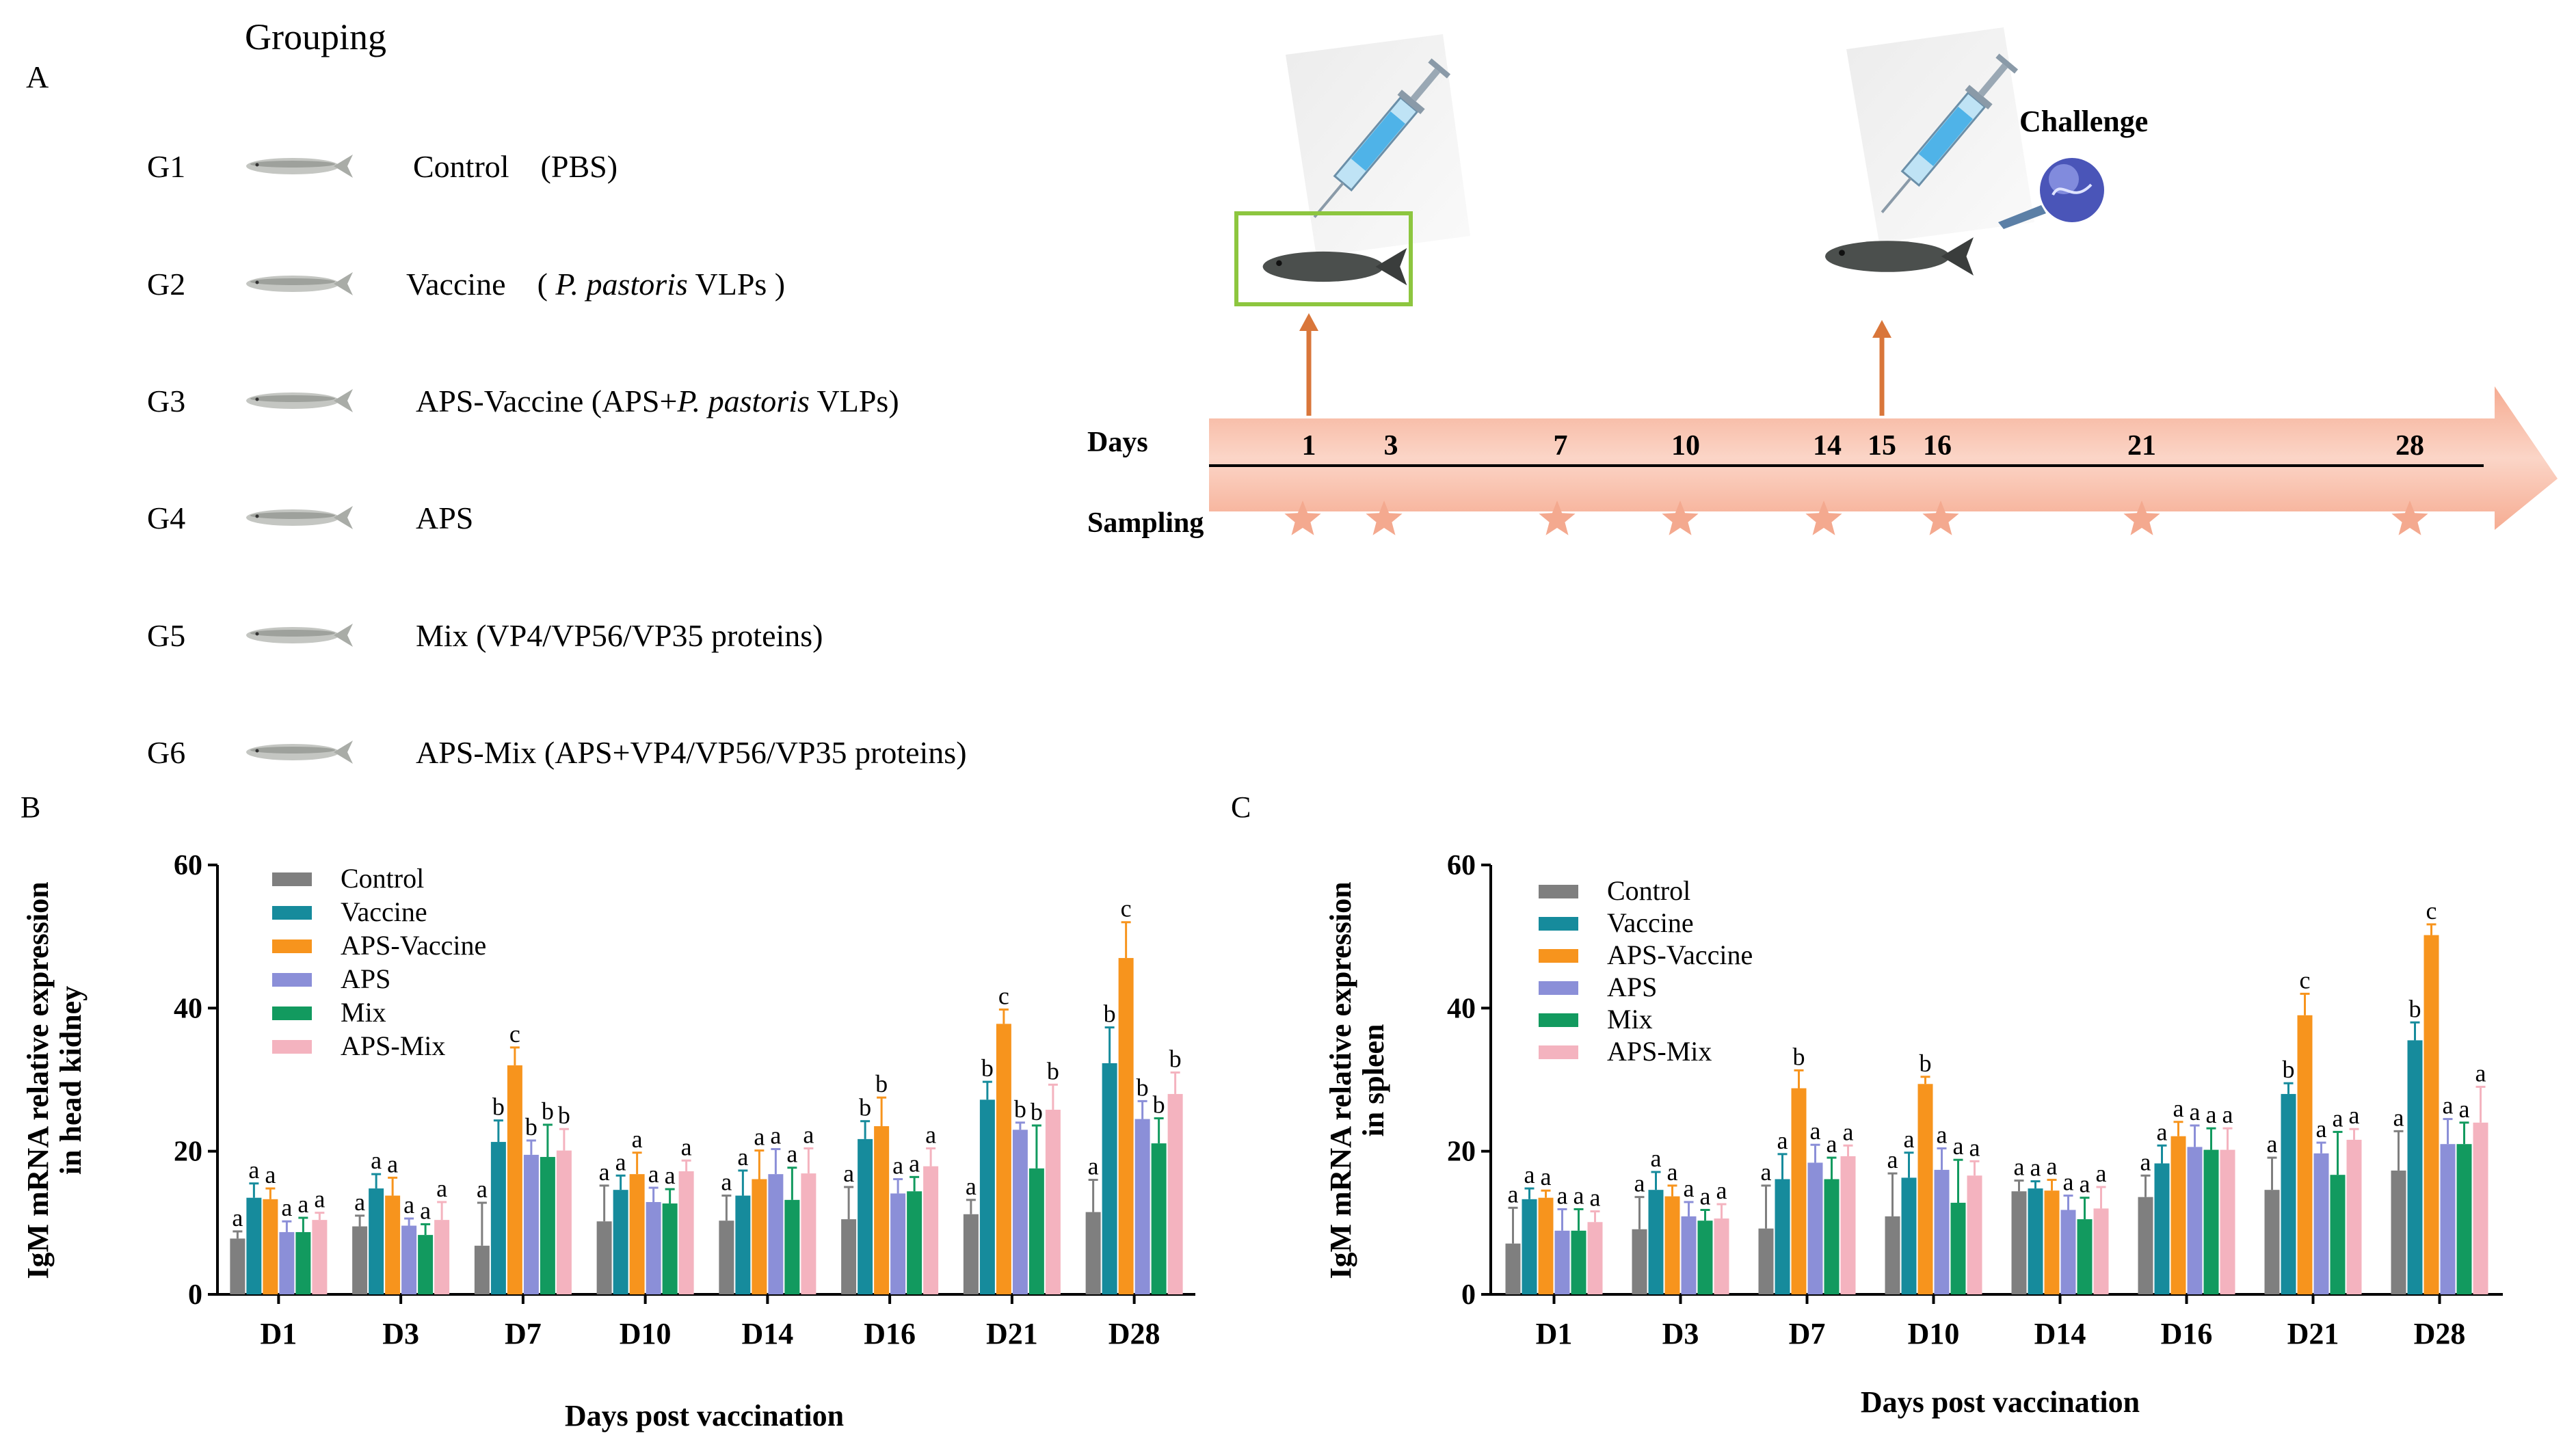  What do you see at coordinates (1391, 446) in the screenshot?
I see `day-label: 3` at bounding box center [1391, 446].